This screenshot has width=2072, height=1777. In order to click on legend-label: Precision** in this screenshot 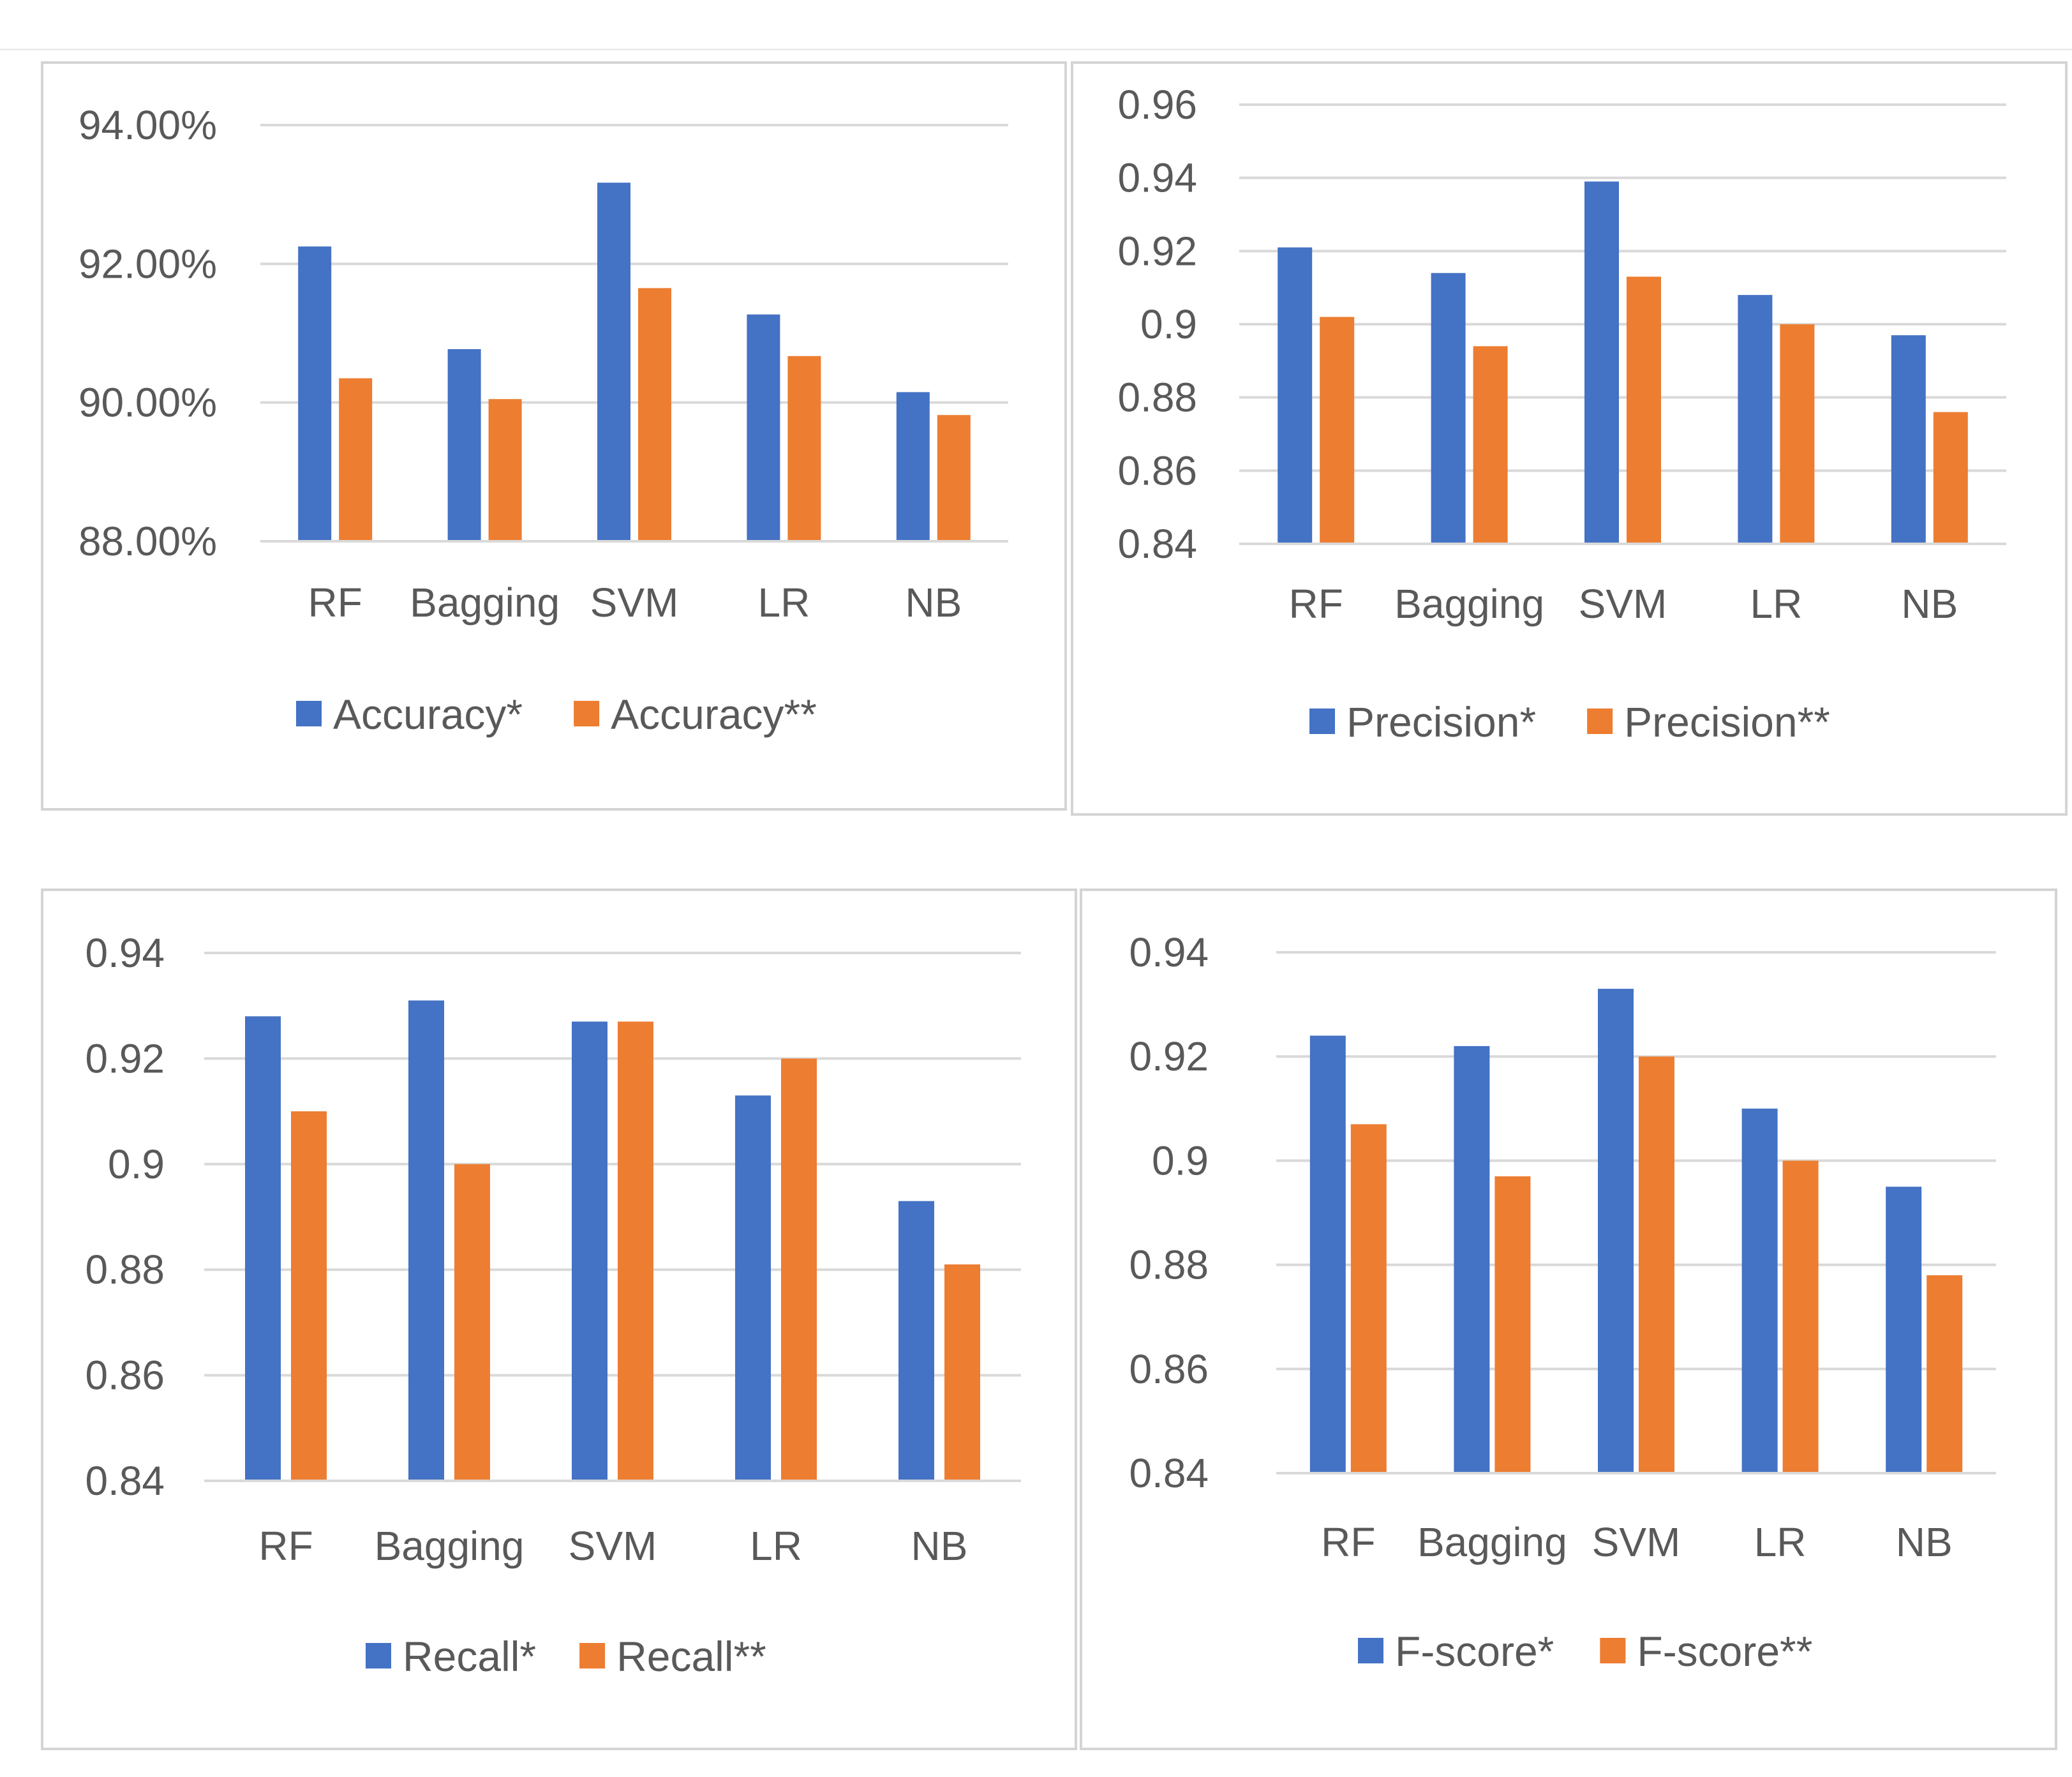, I will do `click(1727, 722)`.